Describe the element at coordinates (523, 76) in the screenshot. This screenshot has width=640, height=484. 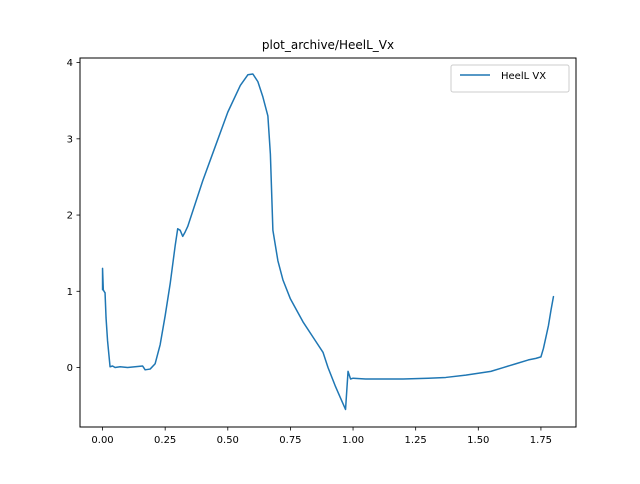
I see `legend-label-heell-vx: HeelL VX` at that location.